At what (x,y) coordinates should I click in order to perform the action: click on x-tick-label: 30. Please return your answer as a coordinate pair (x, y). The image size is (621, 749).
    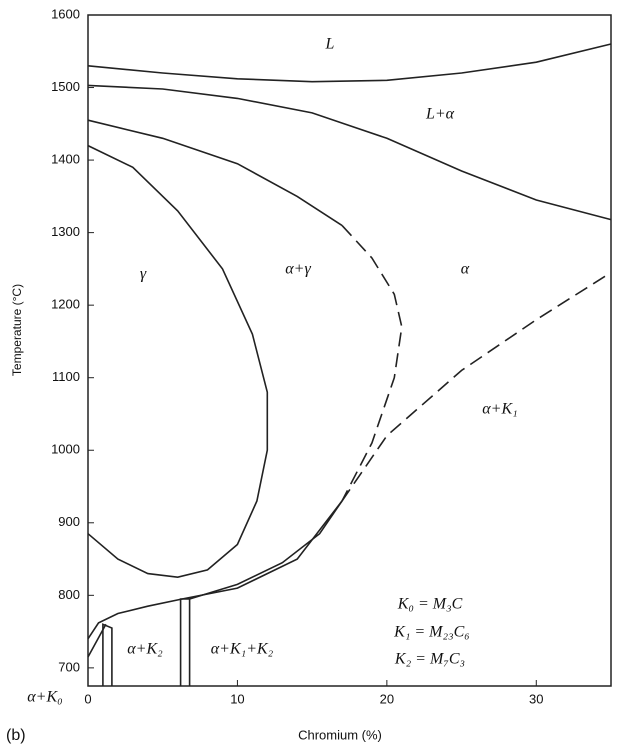
    Looking at the image, I should click on (536, 698).